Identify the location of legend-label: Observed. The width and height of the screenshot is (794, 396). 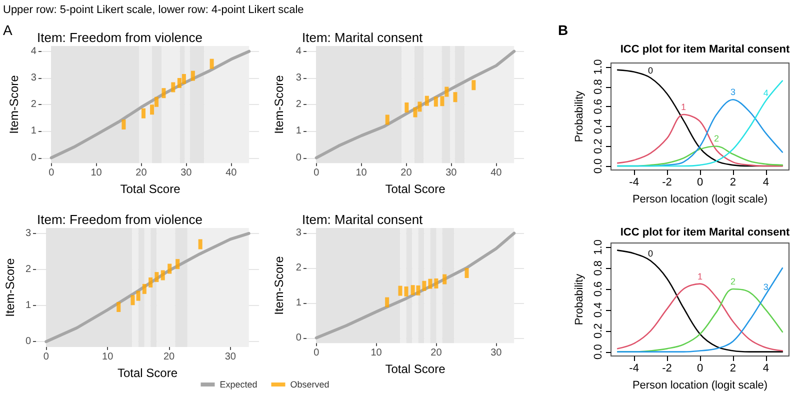
(310, 385).